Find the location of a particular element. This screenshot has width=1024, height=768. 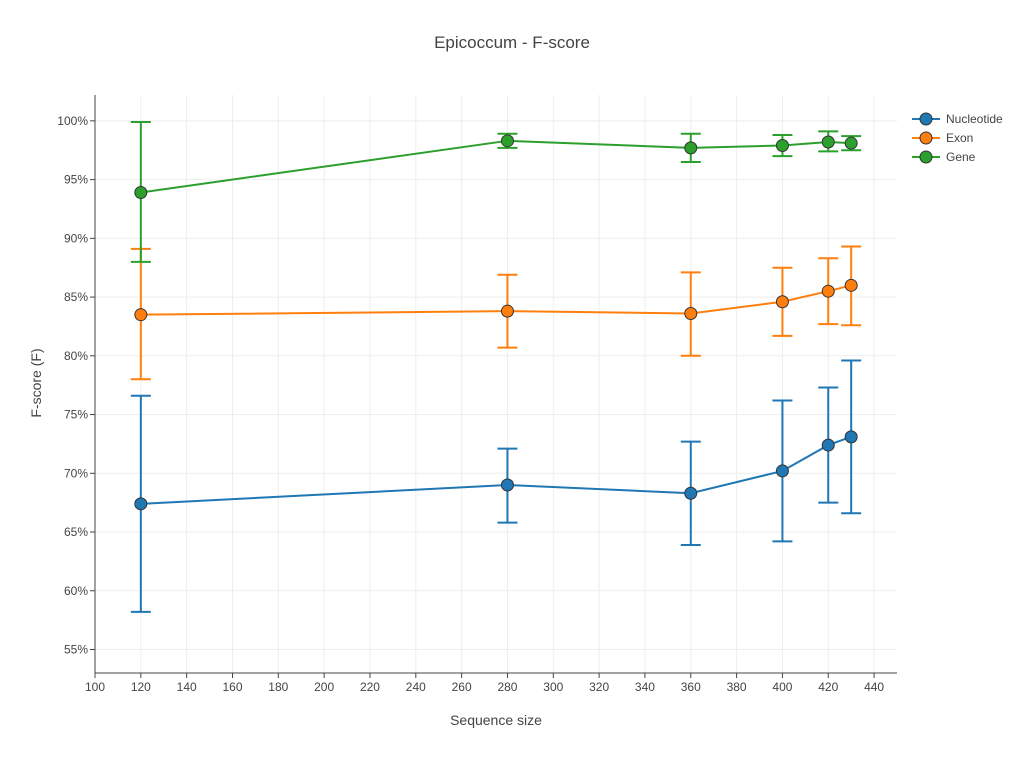

x-tick-label: 380 is located at coordinates (737, 687).